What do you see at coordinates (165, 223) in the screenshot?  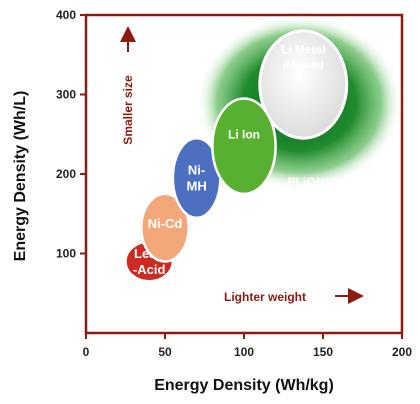 I see `bubble-label-ni-cd: Ni-Cd` at bounding box center [165, 223].